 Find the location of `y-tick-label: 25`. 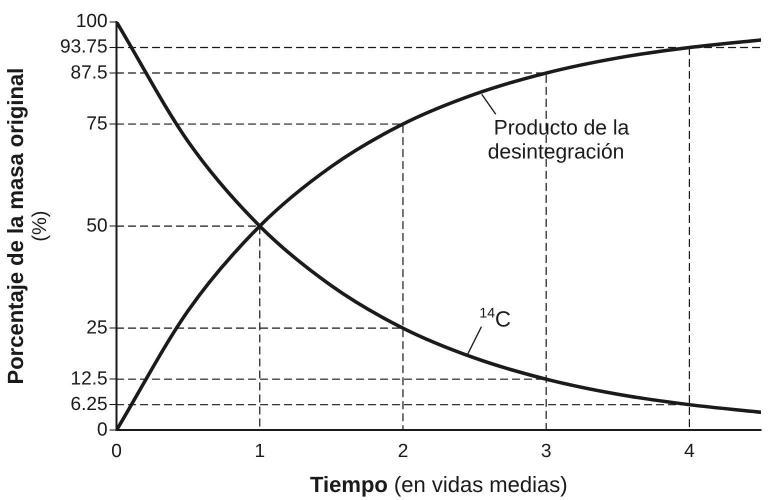

y-tick-label: 25 is located at coordinates (97, 327).